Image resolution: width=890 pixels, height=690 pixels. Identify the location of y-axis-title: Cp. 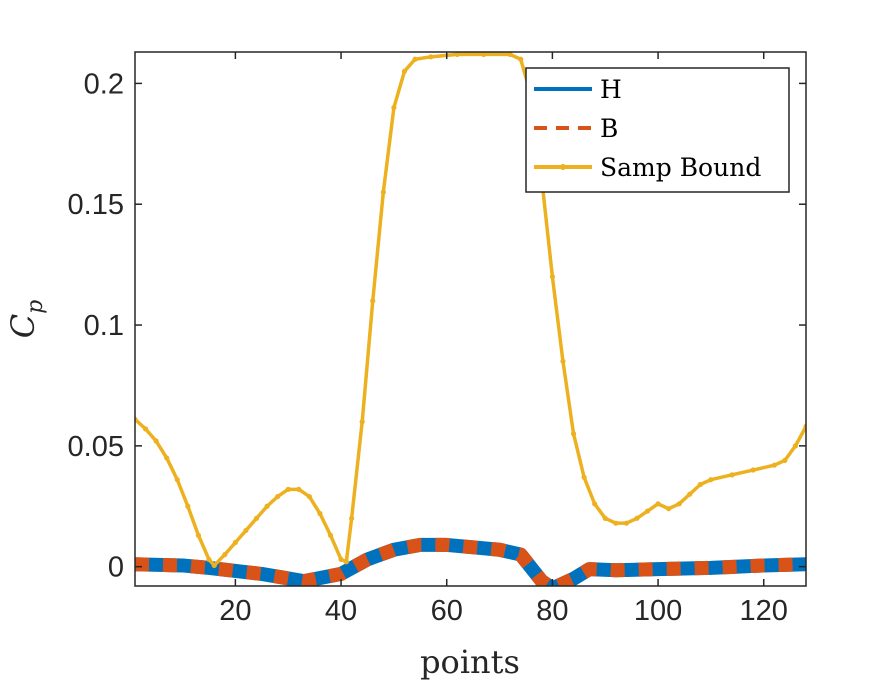
(26, 319).